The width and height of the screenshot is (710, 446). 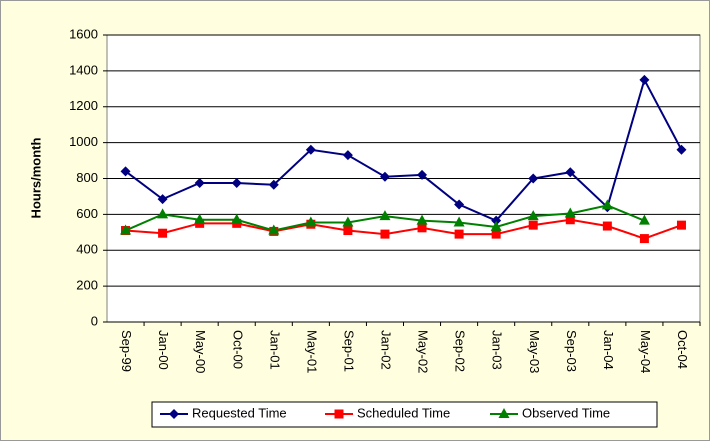 What do you see at coordinates (87, 213) in the screenshot?
I see `y-tick-label: 600` at bounding box center [87, 213].